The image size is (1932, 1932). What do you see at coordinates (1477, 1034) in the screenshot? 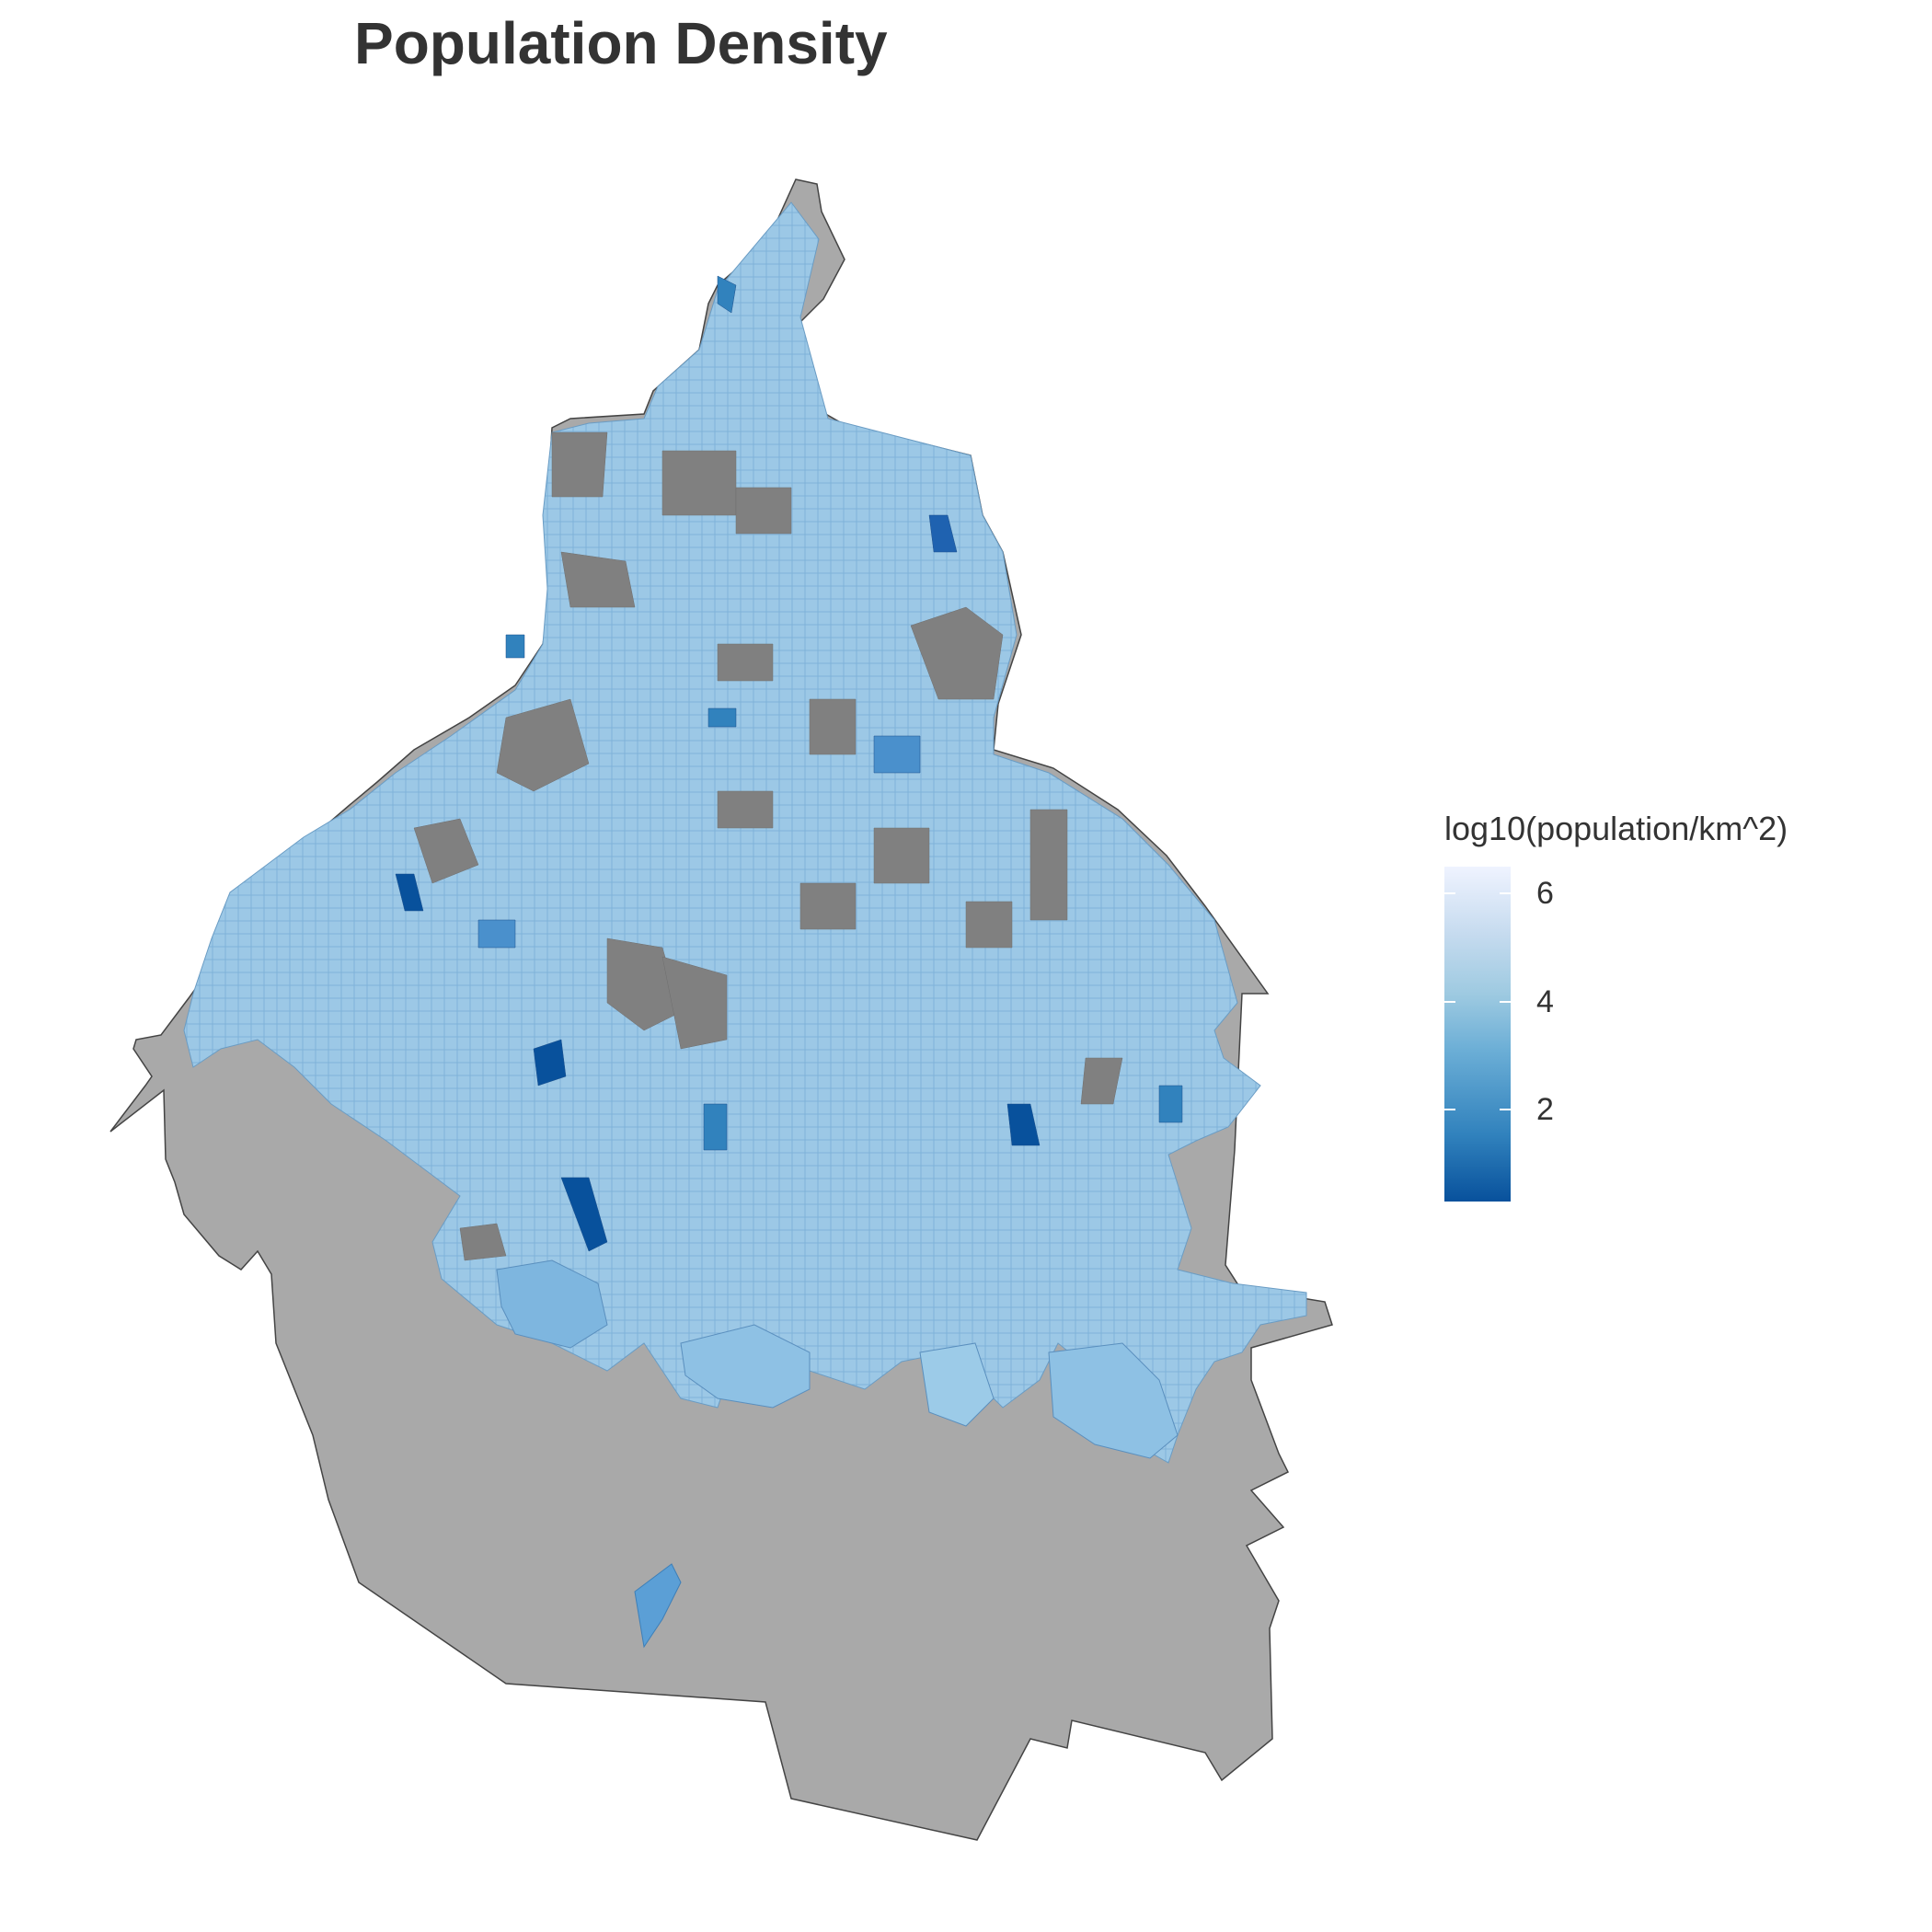
I see `legend-colorbar` at bounding box center [1477, 1034].